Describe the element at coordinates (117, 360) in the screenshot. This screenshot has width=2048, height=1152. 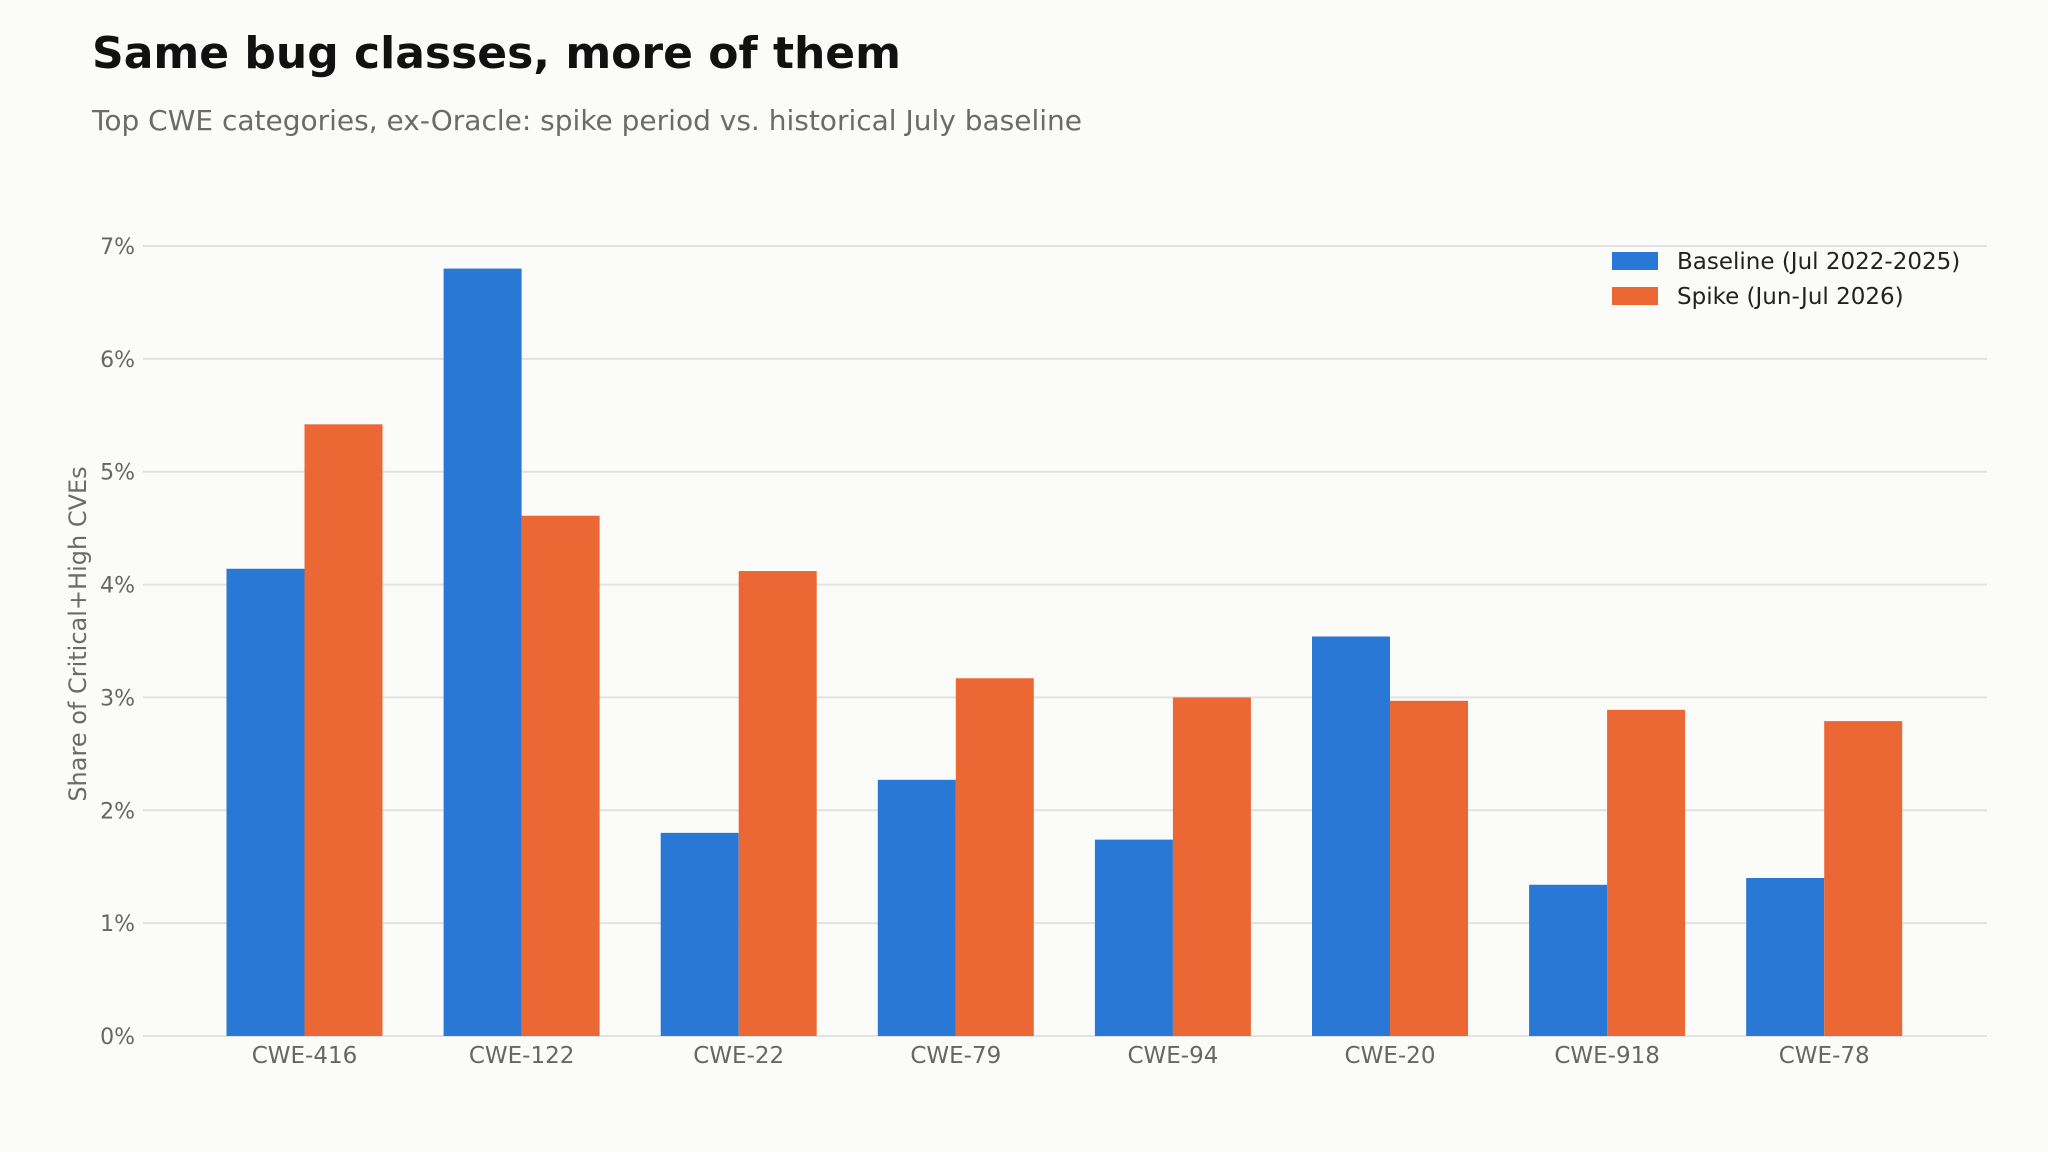
I see `y-tick-label: 6%` at that location.